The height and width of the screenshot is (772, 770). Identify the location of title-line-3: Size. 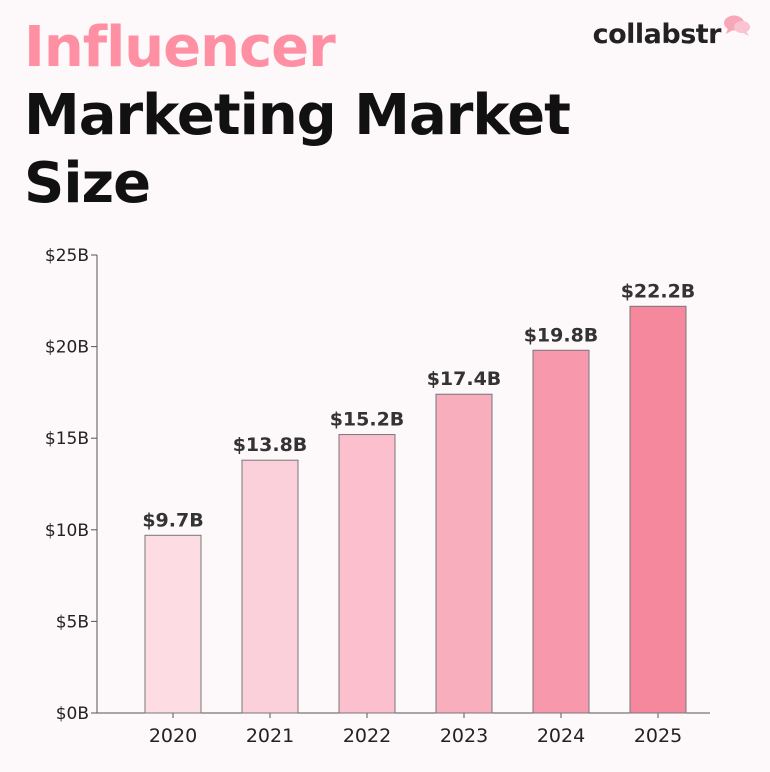
(87, 183).